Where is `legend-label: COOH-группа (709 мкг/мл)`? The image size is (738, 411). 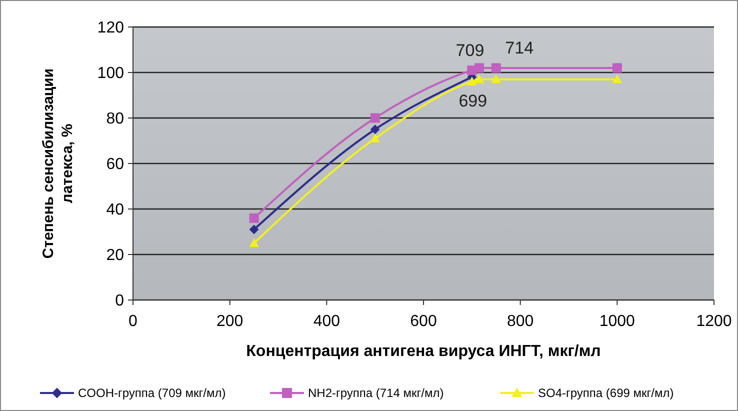
legend-label: COOH-группа (709 мкг/мл) is located at coordinates (152, 393).